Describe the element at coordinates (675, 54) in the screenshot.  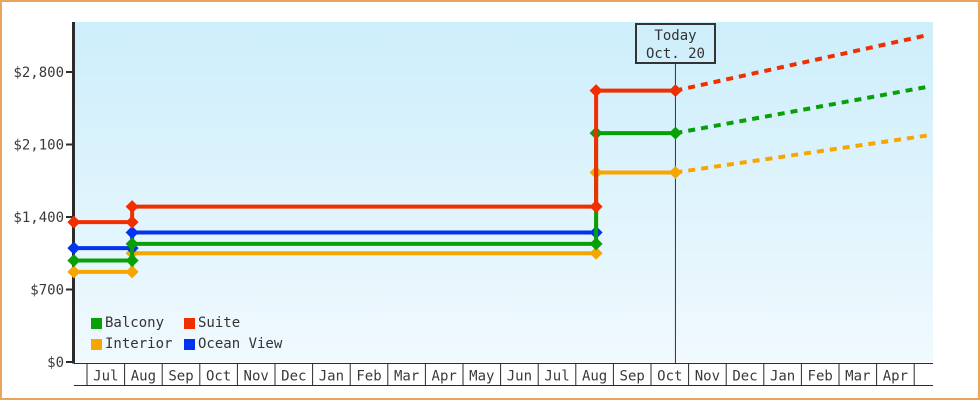
I see `today-date: Oct. 20` at that location.